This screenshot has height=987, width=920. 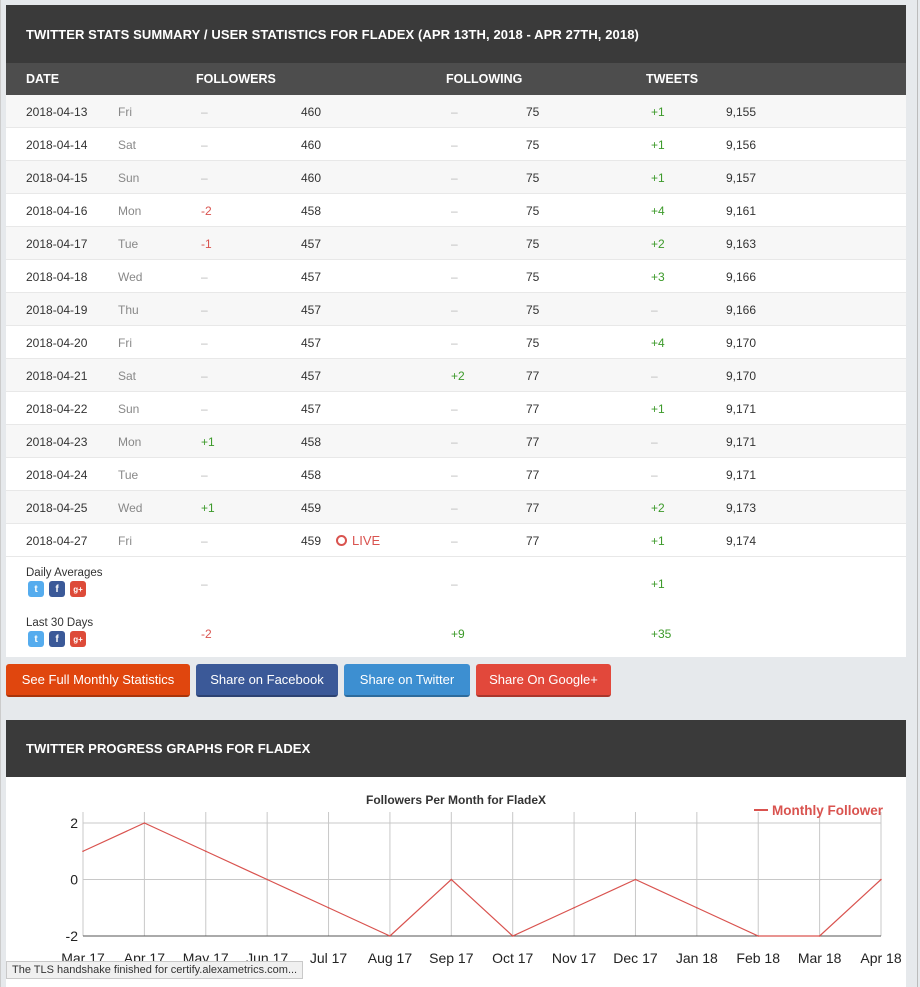 I want to click on share-facebook-button: Share on Facebook, so click(x=267, y=680).